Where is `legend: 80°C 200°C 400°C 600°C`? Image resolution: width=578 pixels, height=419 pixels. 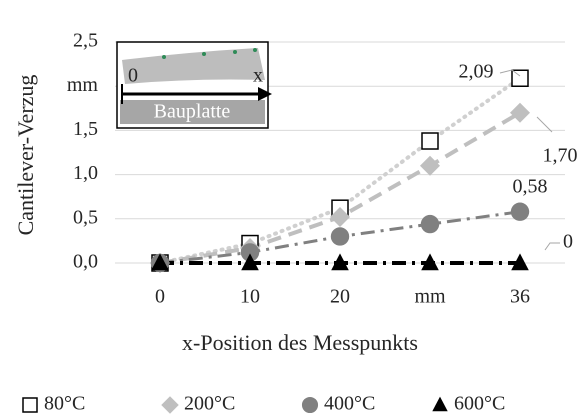 legend: 80°C 200°C 400°C 600°C is located at coordinates (263, 404).